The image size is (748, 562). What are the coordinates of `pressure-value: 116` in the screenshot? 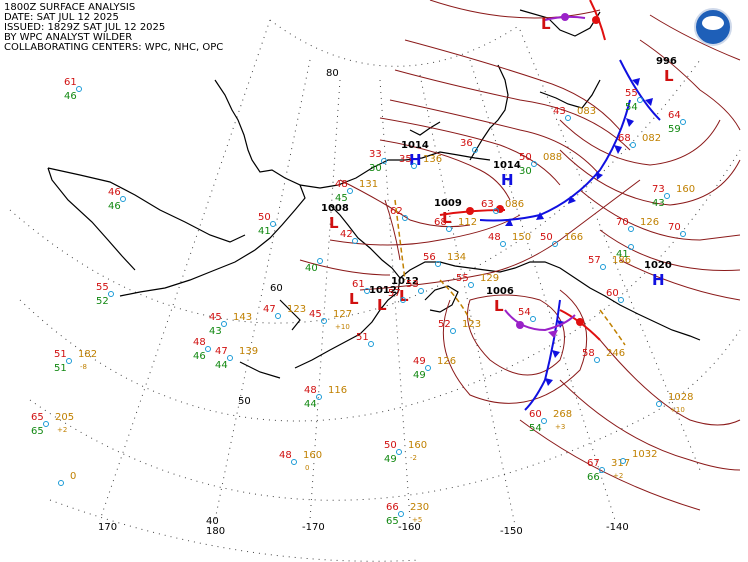 It's located at (338, 390).